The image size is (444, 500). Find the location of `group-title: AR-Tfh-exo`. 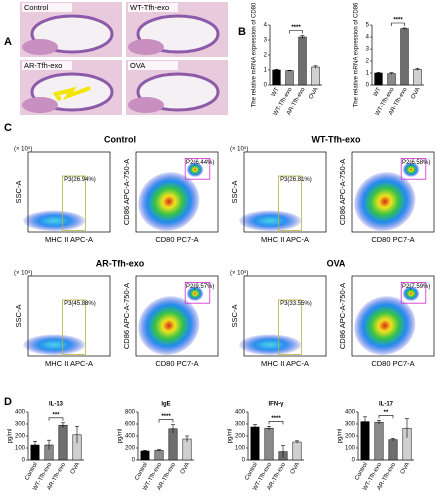

group-title: AR-Tfh-exo is located at coordinates (120, 263).